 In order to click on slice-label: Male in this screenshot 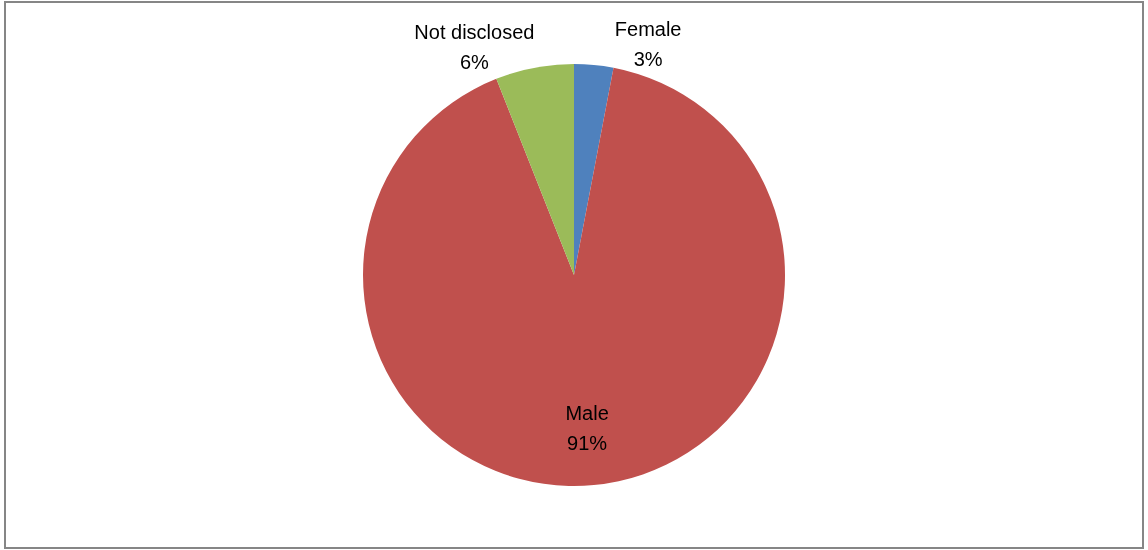, I will do `click(587, 412)`.